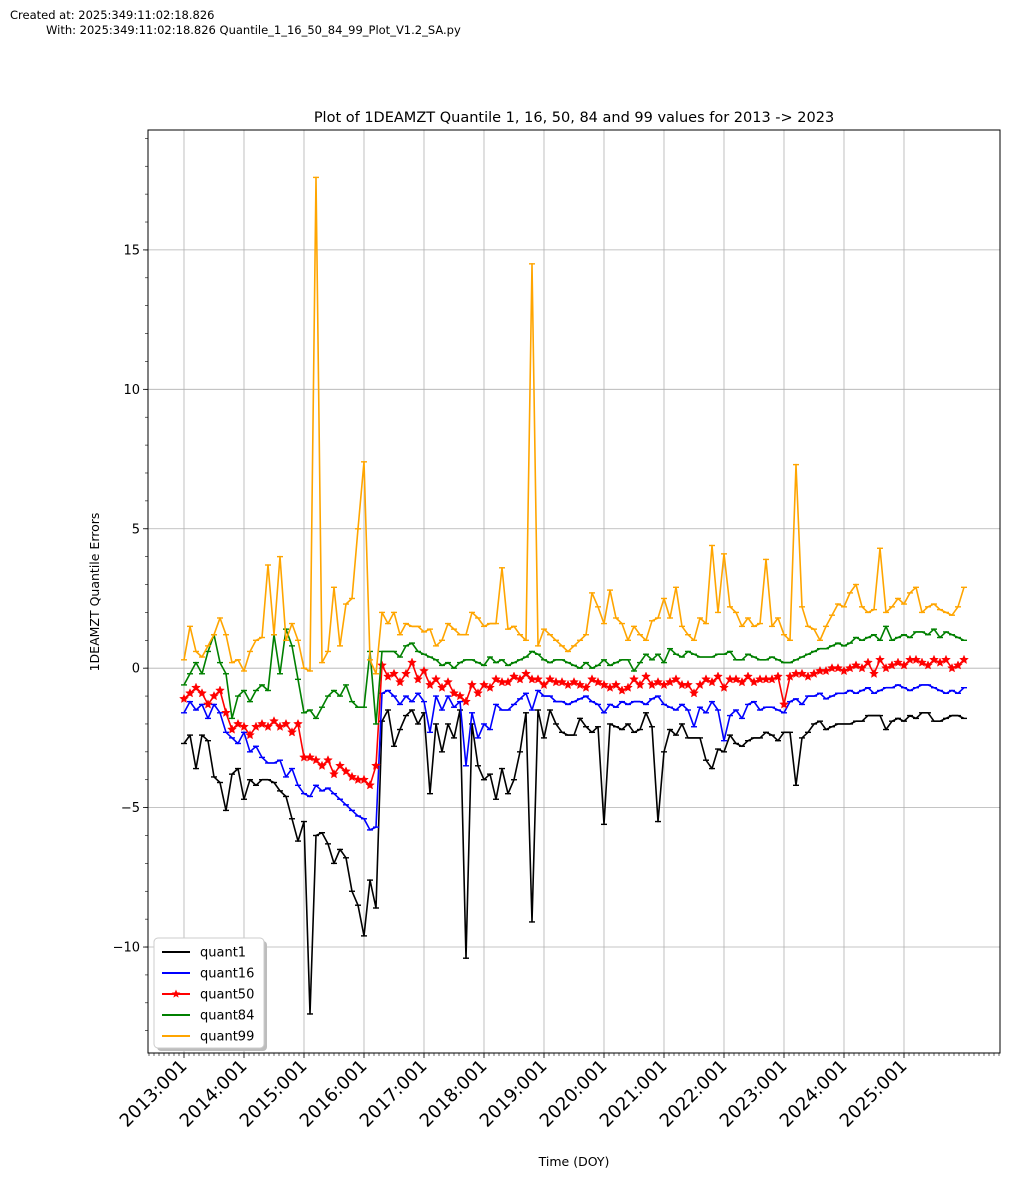 This screenshot has width=1010, height=1178. I want to click on legend-box, so click(209, 993).